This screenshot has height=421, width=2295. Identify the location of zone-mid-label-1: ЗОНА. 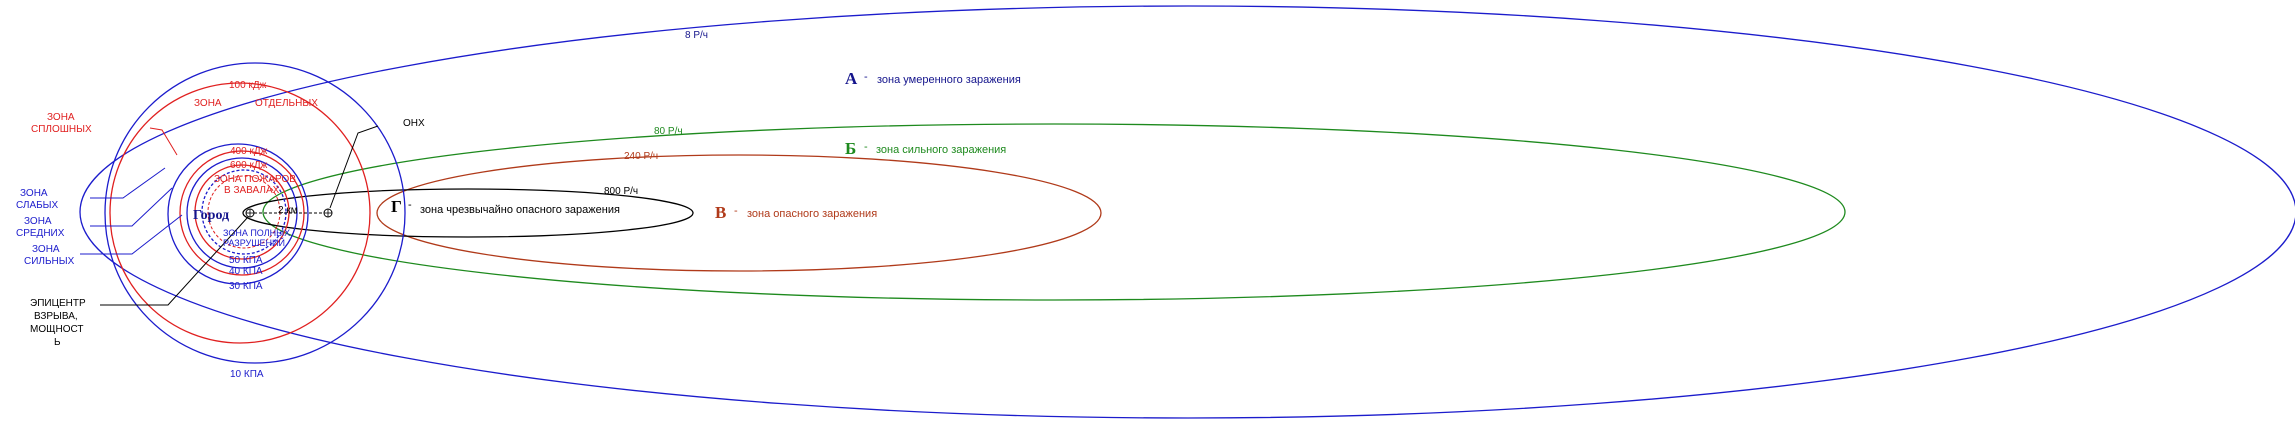
(38, 221).